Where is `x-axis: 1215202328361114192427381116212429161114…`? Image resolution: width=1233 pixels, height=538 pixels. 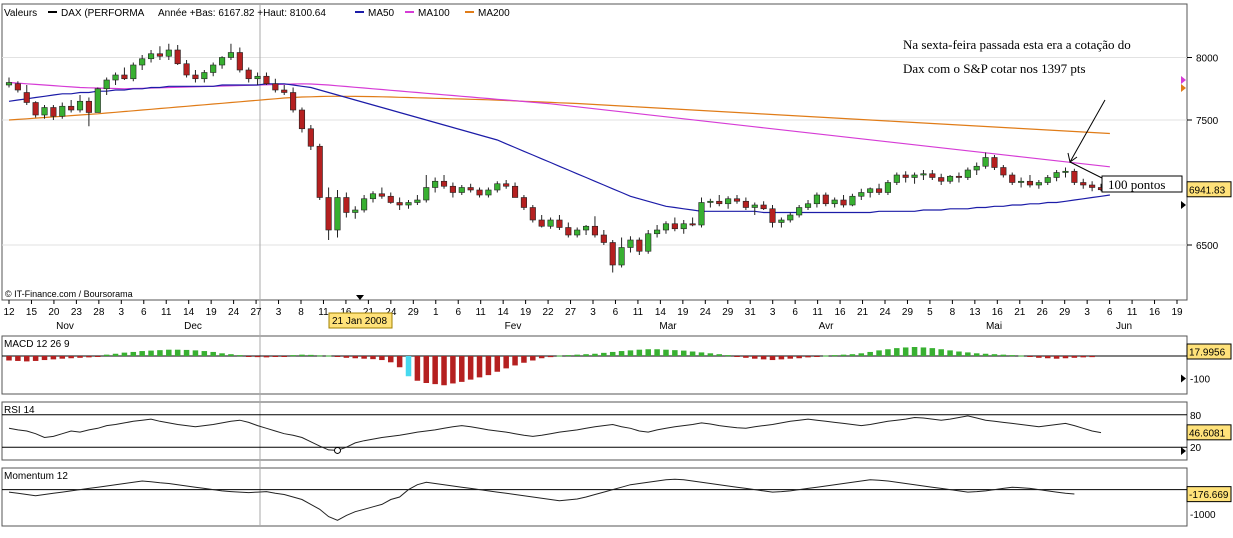
x-axis: 1215202328361114192427381116212429161114… is located at coordinates (593, 316).